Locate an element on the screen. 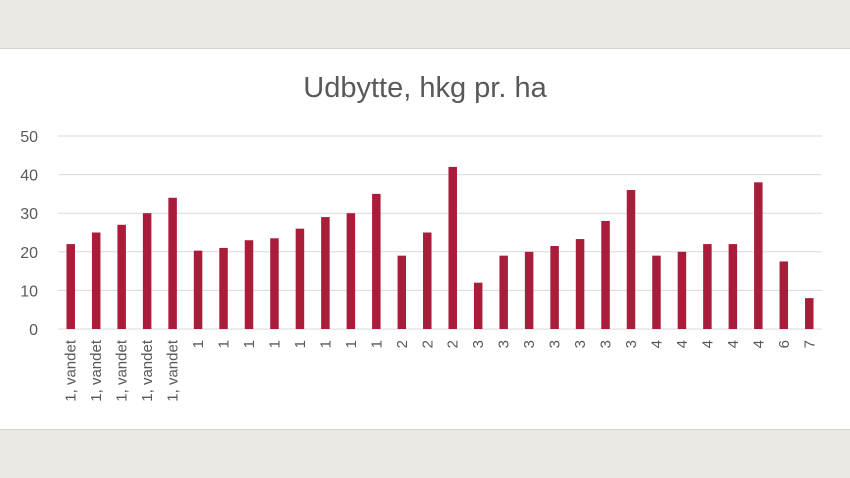  x-tick-label: 7 is located at coordinates (809, 344).